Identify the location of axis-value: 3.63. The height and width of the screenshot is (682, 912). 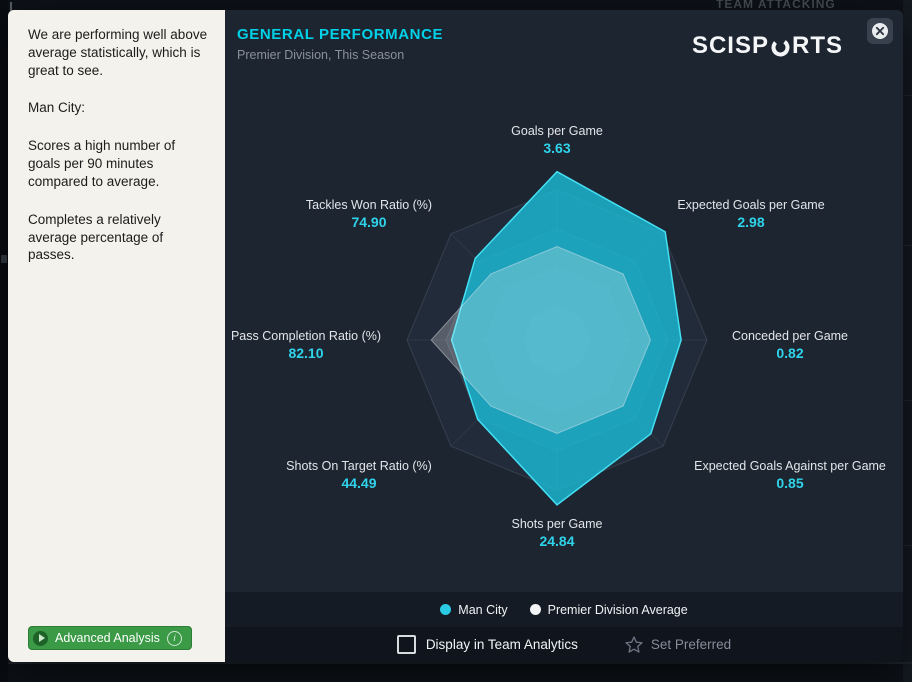
(556, 148).